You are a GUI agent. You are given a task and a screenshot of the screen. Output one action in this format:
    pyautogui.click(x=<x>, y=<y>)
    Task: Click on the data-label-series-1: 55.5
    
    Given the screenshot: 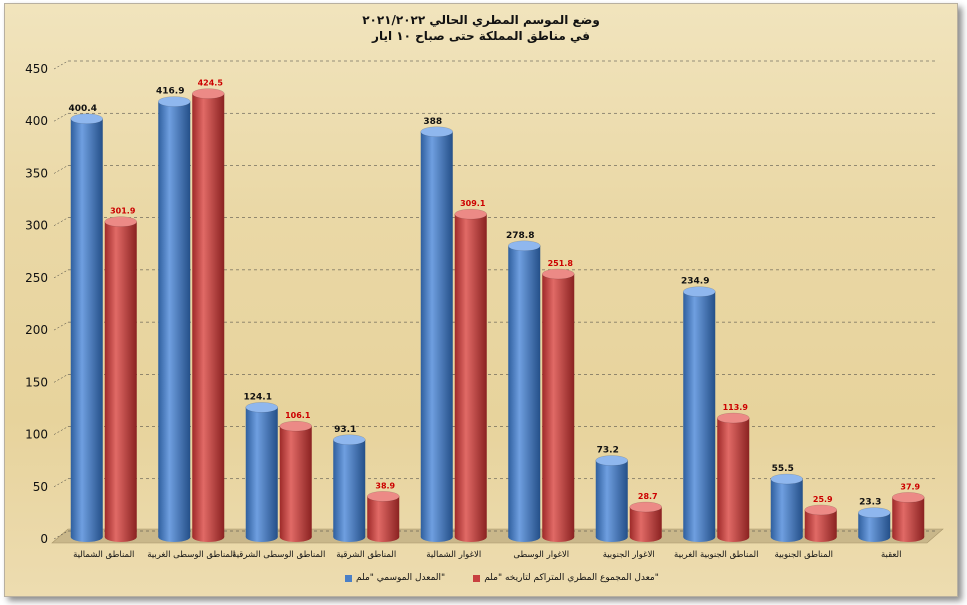 What is the action you would take?
    pyautogui.click(x=783, y=469)
    